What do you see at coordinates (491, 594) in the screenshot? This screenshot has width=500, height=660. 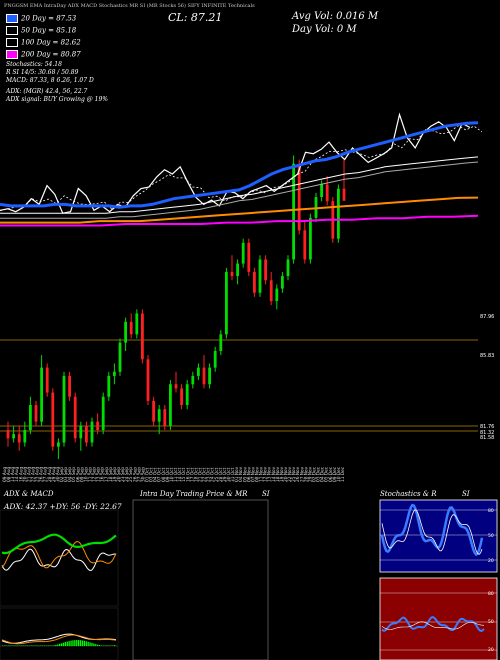 I see `si-axis-label: 80` at bounding box center [491, 594].